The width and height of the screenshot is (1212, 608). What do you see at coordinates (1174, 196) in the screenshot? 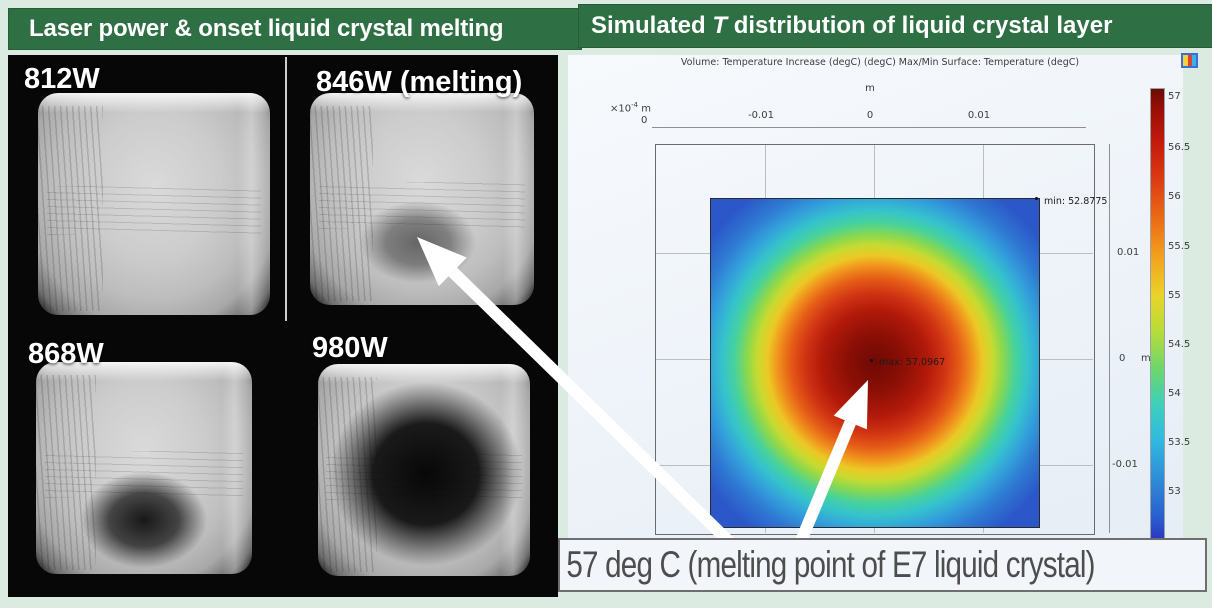
I see `colorbar-tick-56: 56` at bounding box center [1174, 196].